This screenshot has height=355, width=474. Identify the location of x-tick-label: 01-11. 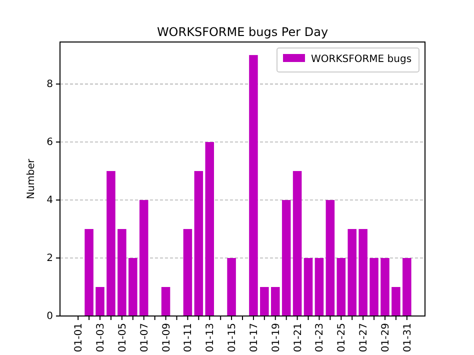
(188, 337).